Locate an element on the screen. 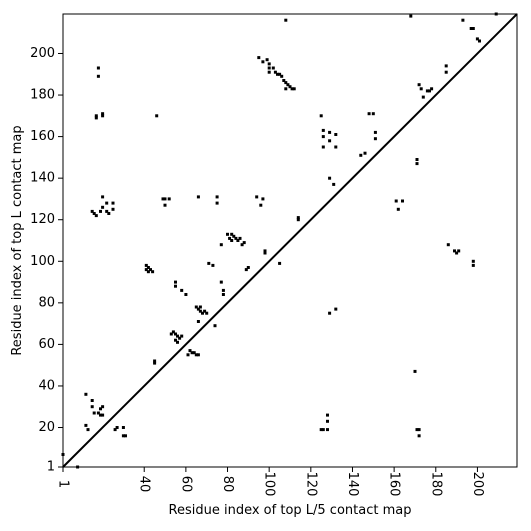 This screenshot has width=531, height=531. y-tick-label: 180 is located at coordinates (42, 95).